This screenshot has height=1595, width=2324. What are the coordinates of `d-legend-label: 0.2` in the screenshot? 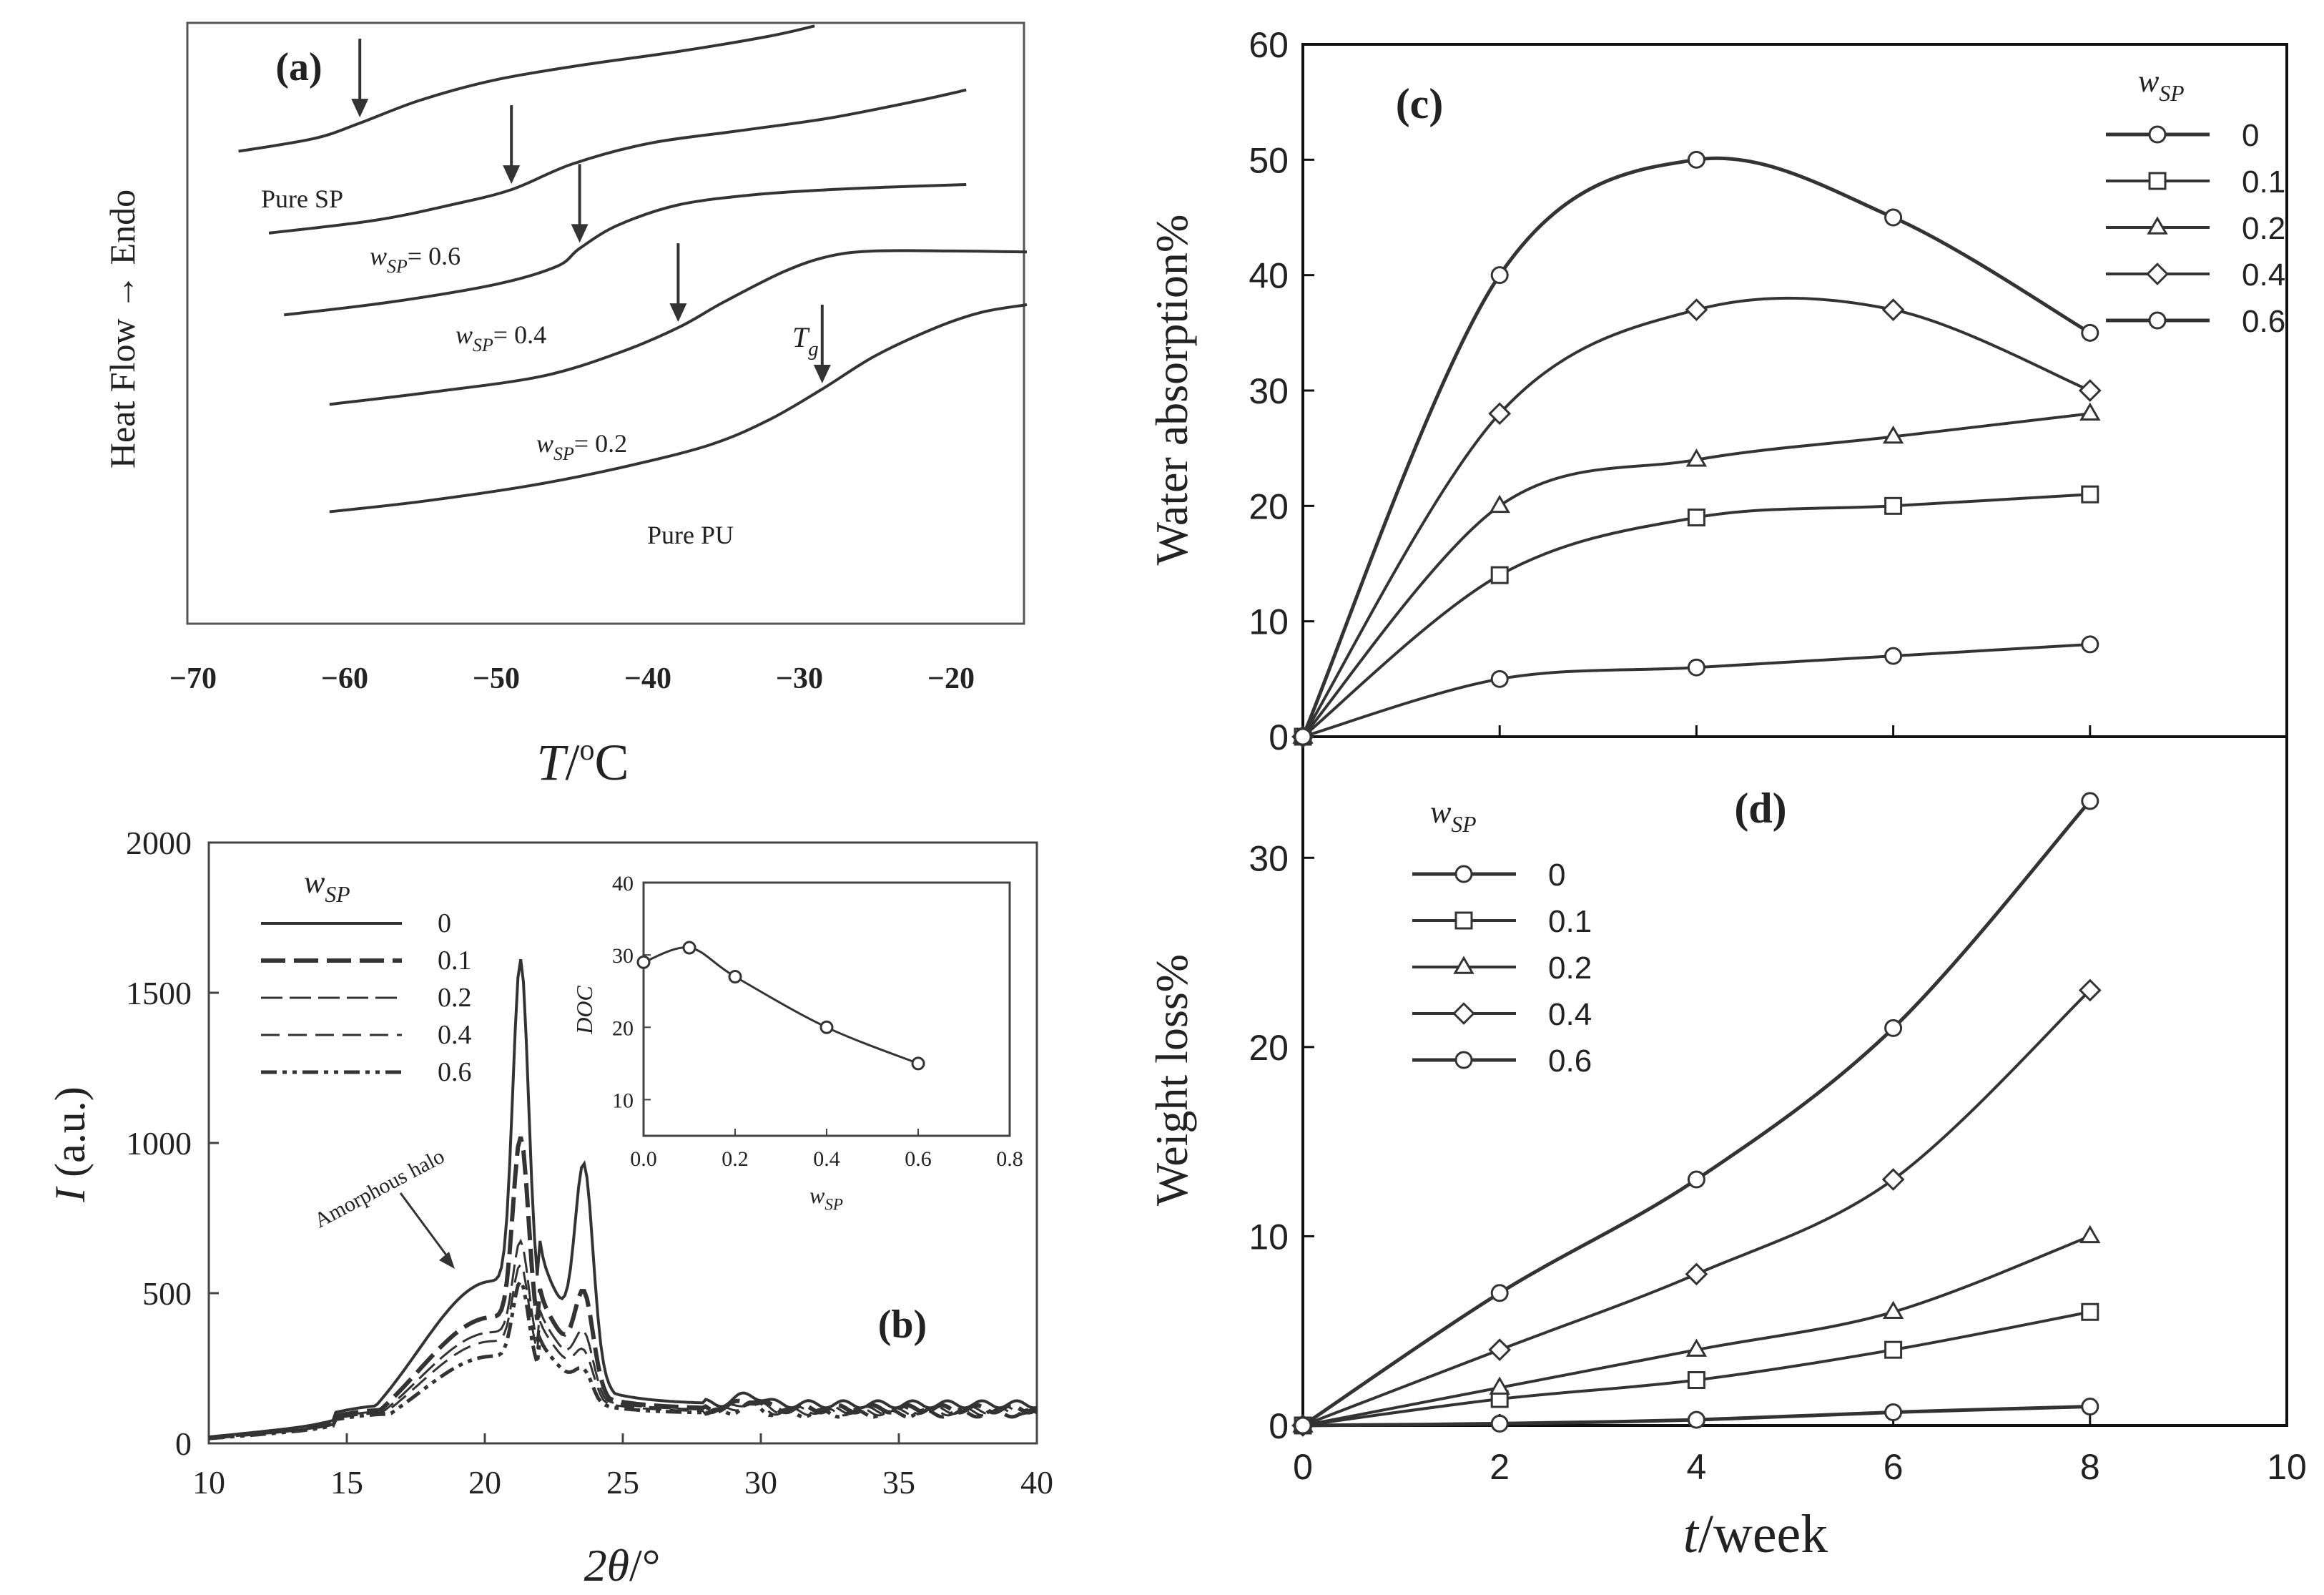 It's located at (1570, 968).